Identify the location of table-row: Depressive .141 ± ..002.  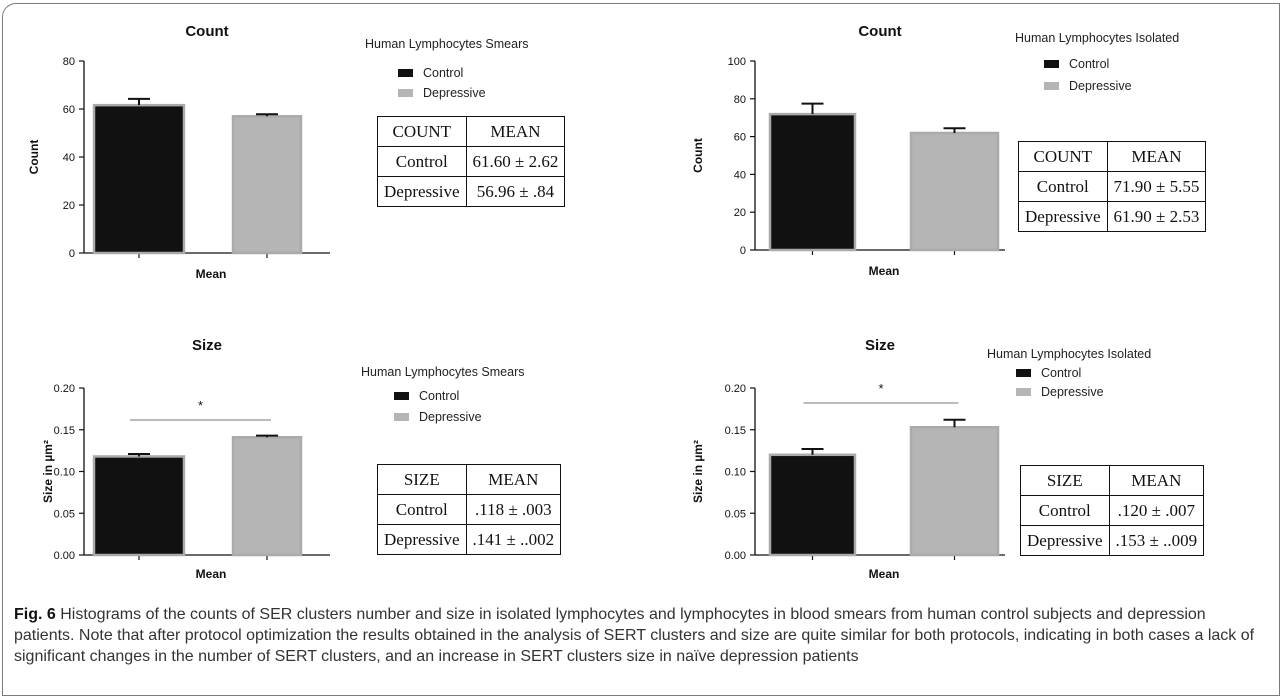
(469, 539).